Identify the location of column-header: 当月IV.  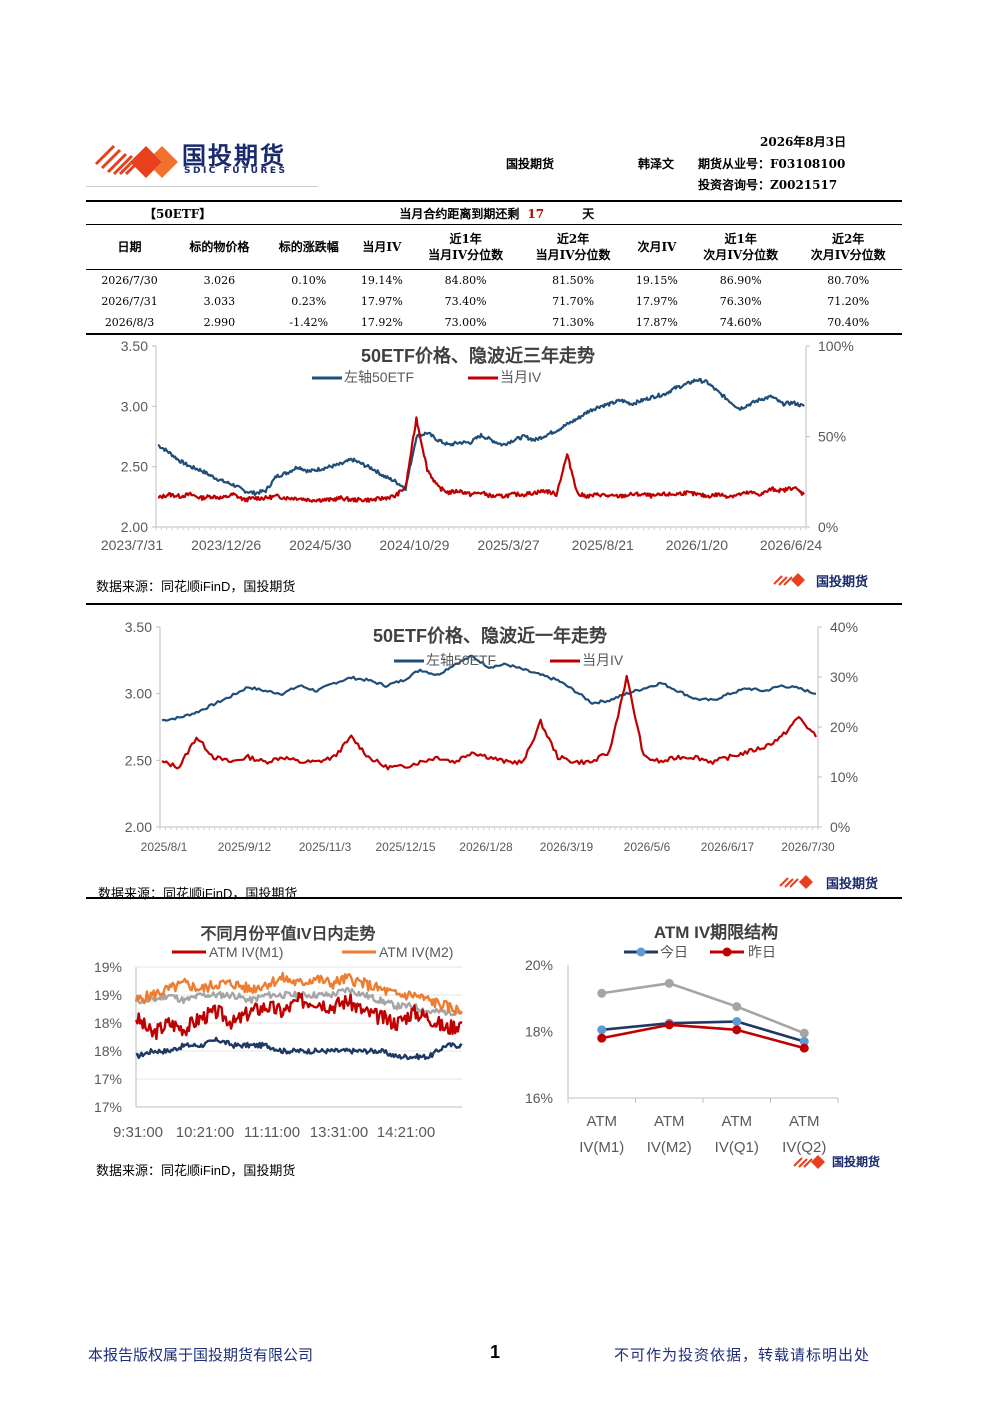
(381, 247).